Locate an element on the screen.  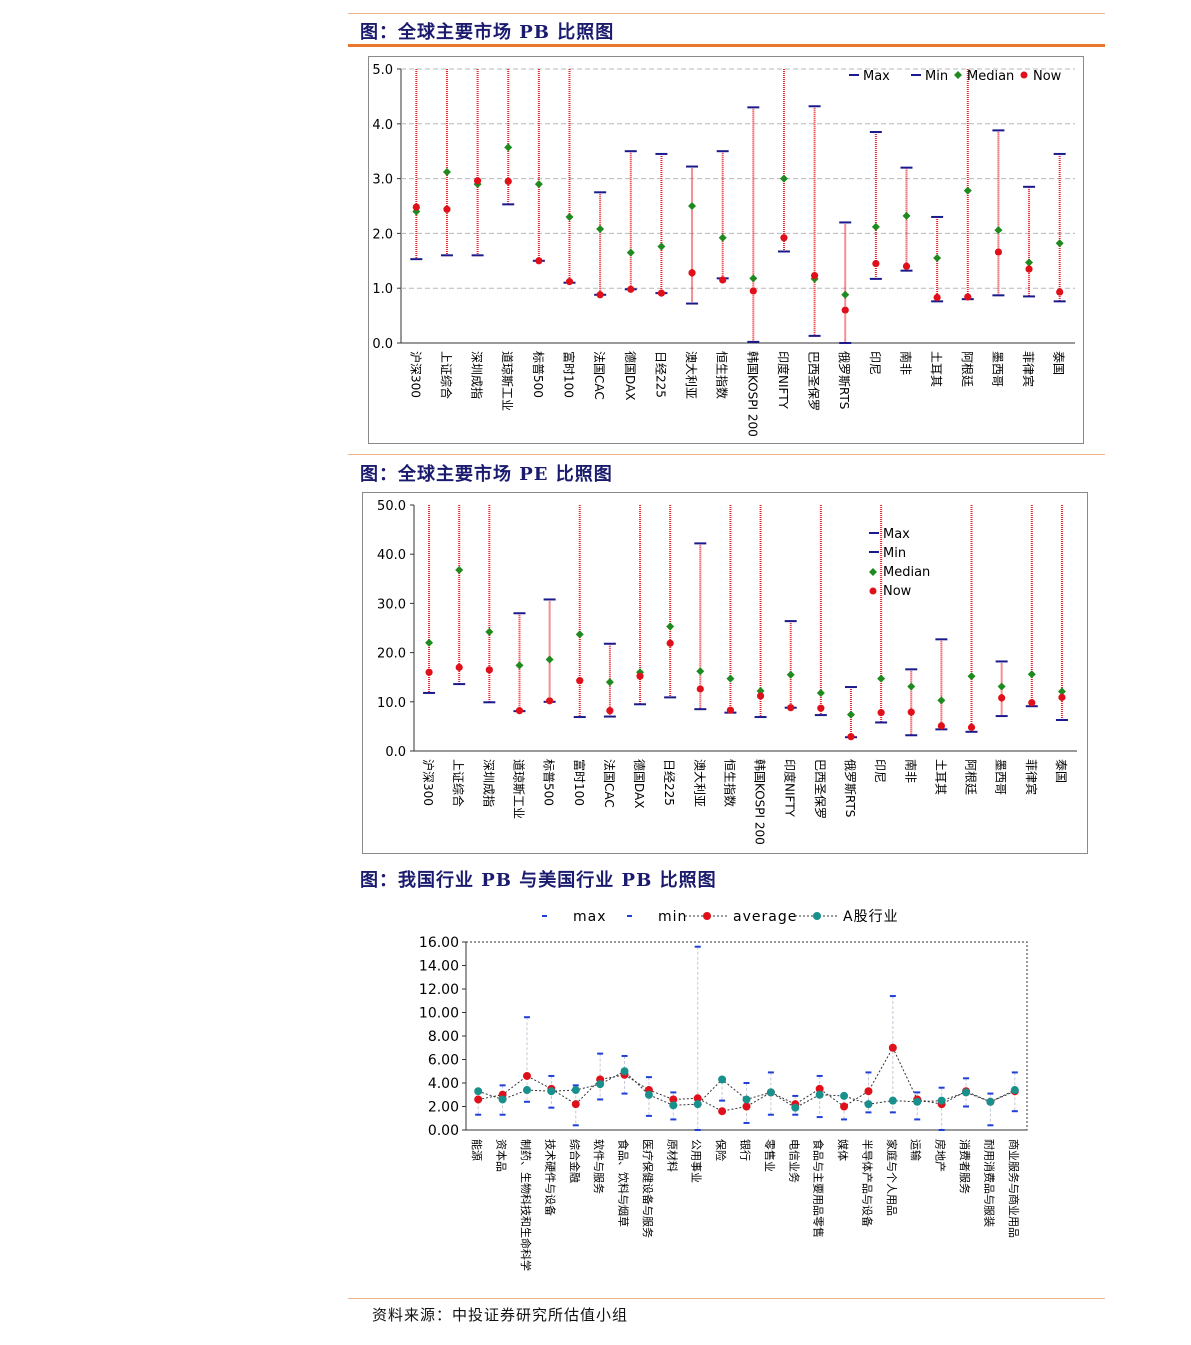
pb-chart-title: 图：全球主要市场 PB 比照图 is located at coordinates (487, 32).